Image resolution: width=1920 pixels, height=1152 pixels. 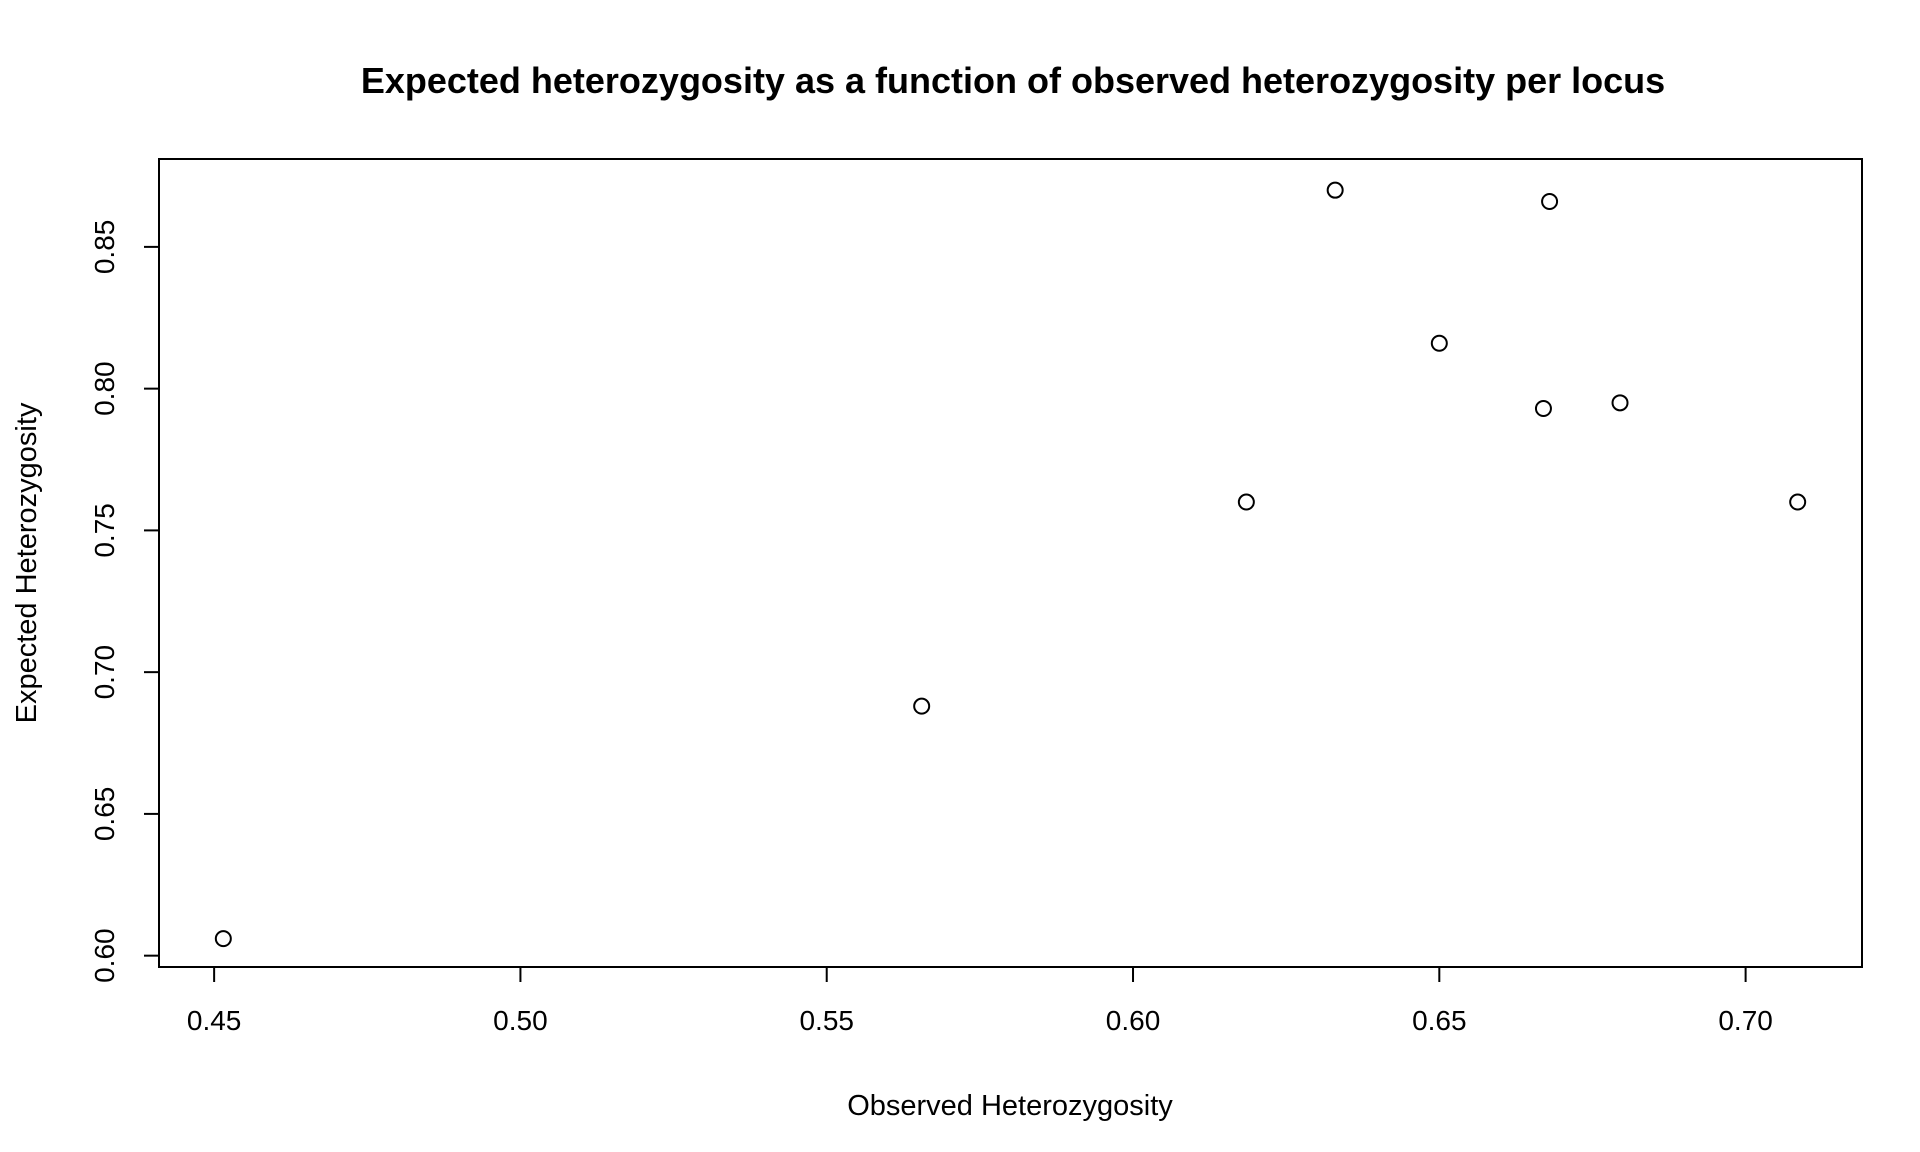 What do you see at coordinates (27, 562) in the screenshot?
I see `y-axis-label: Expected Heterozygosity` at bounding box center [27, 562].